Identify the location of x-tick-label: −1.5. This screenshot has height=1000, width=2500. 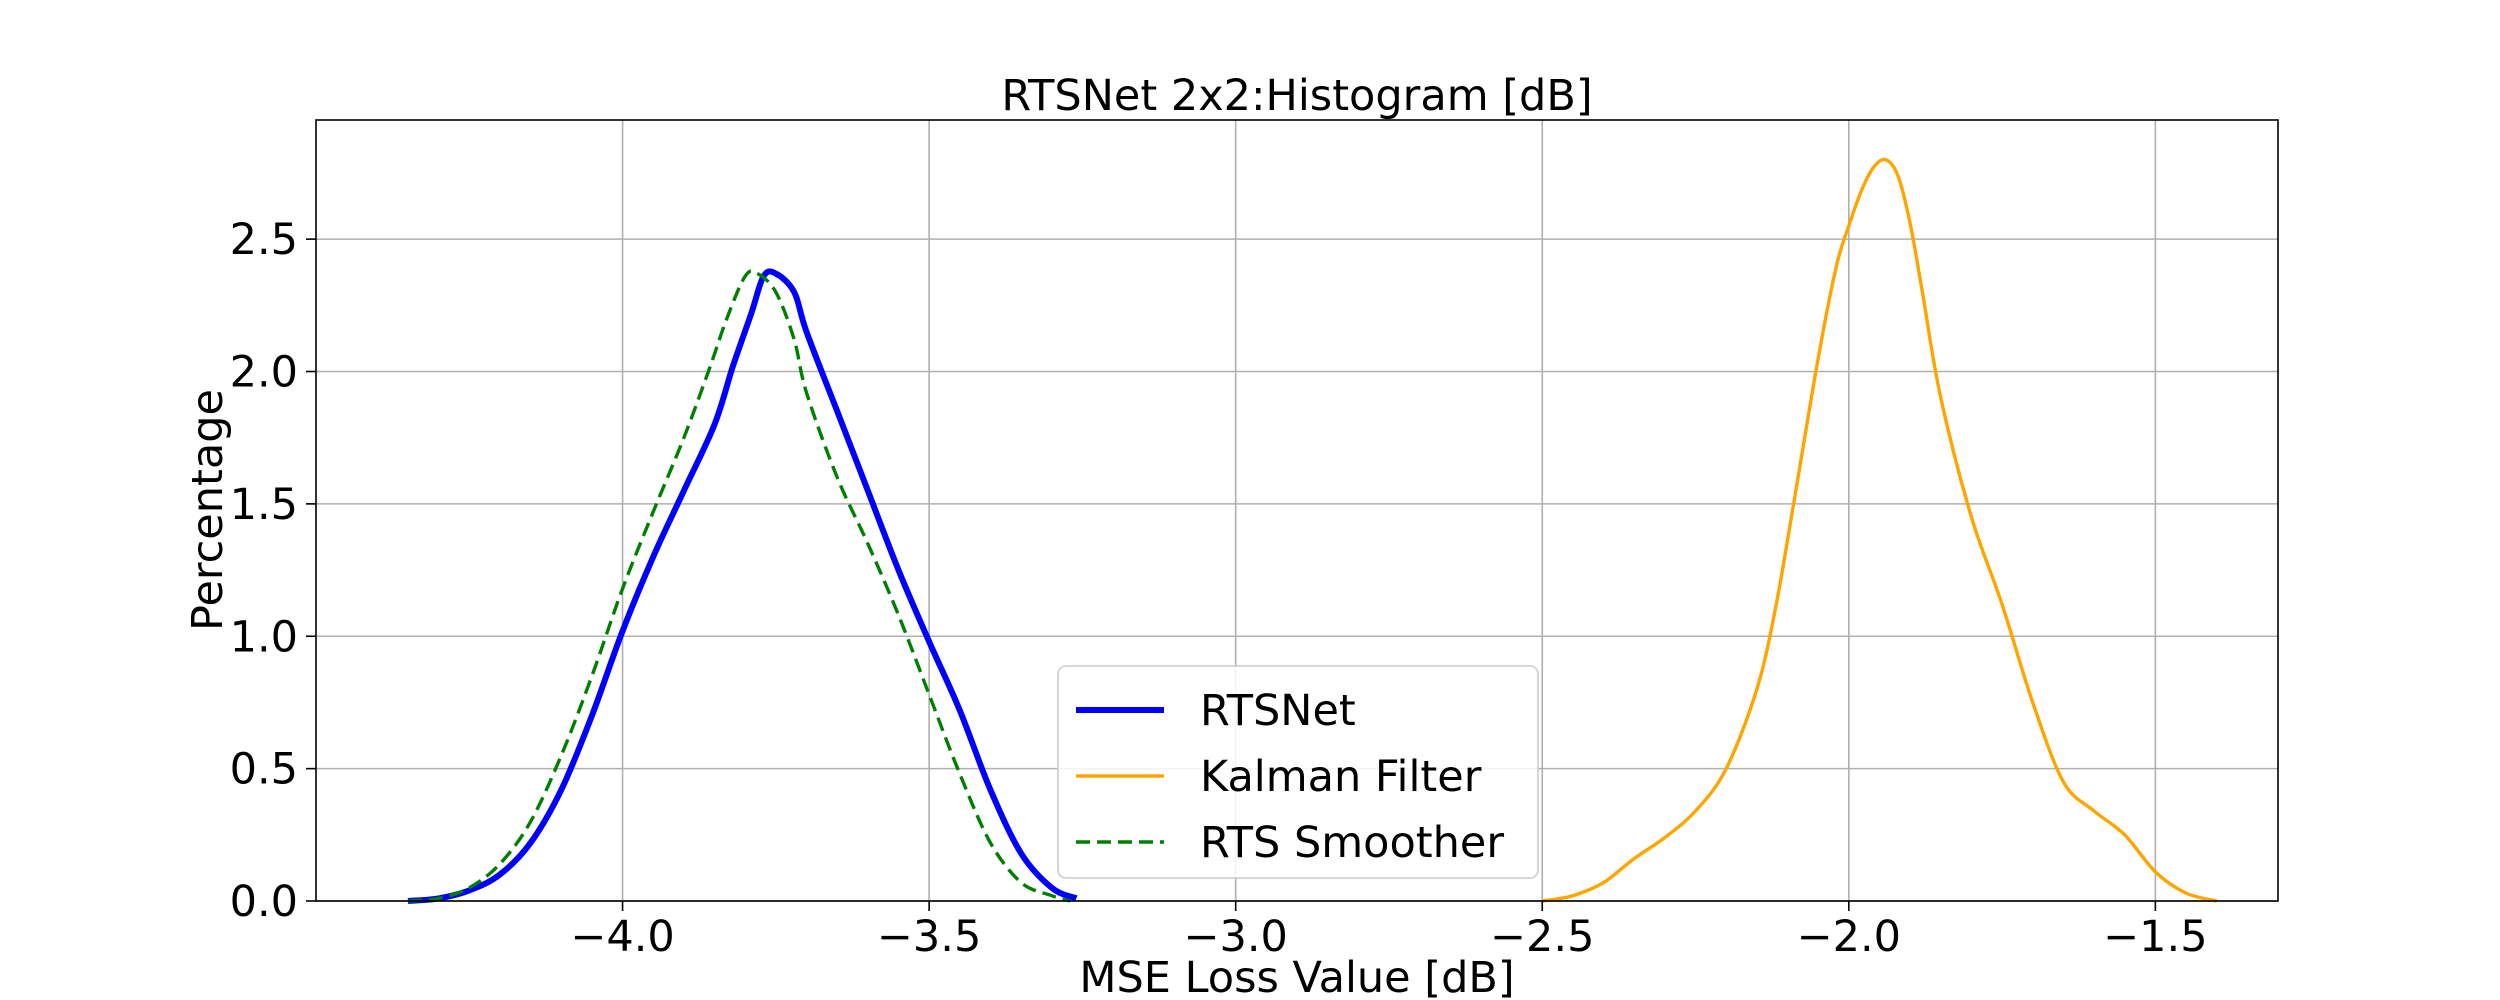
(2155, 937).